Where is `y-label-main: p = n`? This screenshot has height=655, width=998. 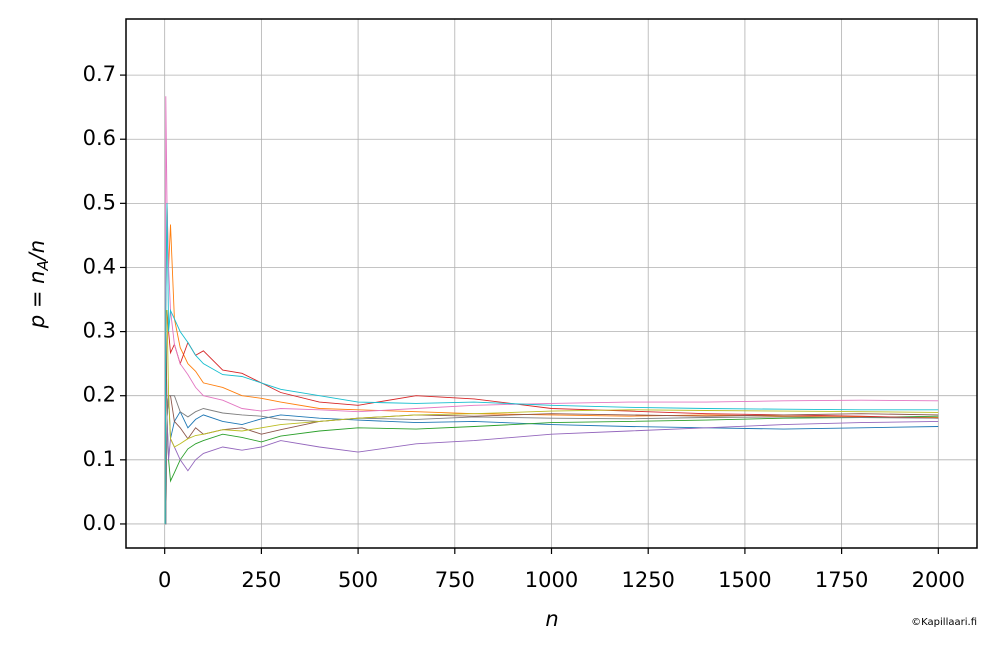 y-label-main: p = n is located at coordinates (37, 300).